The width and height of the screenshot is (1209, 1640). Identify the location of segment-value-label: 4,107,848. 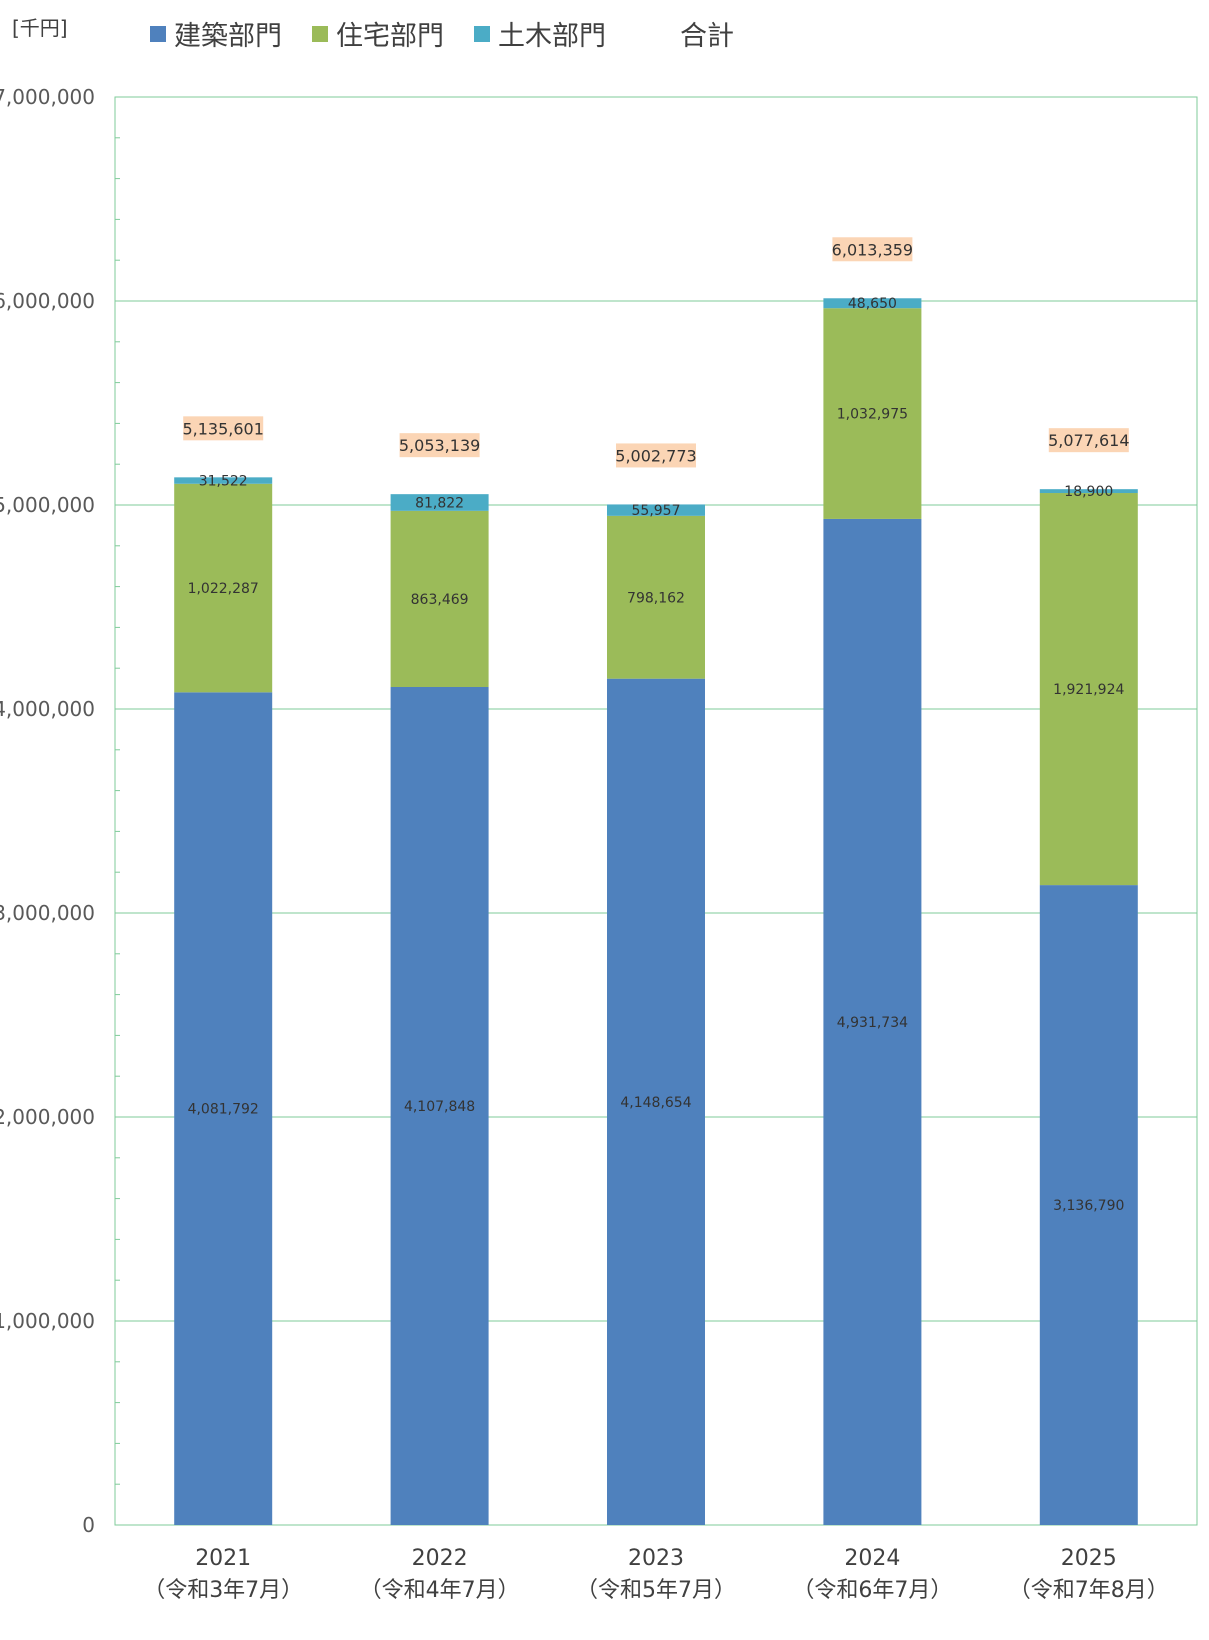
(439, 1107).